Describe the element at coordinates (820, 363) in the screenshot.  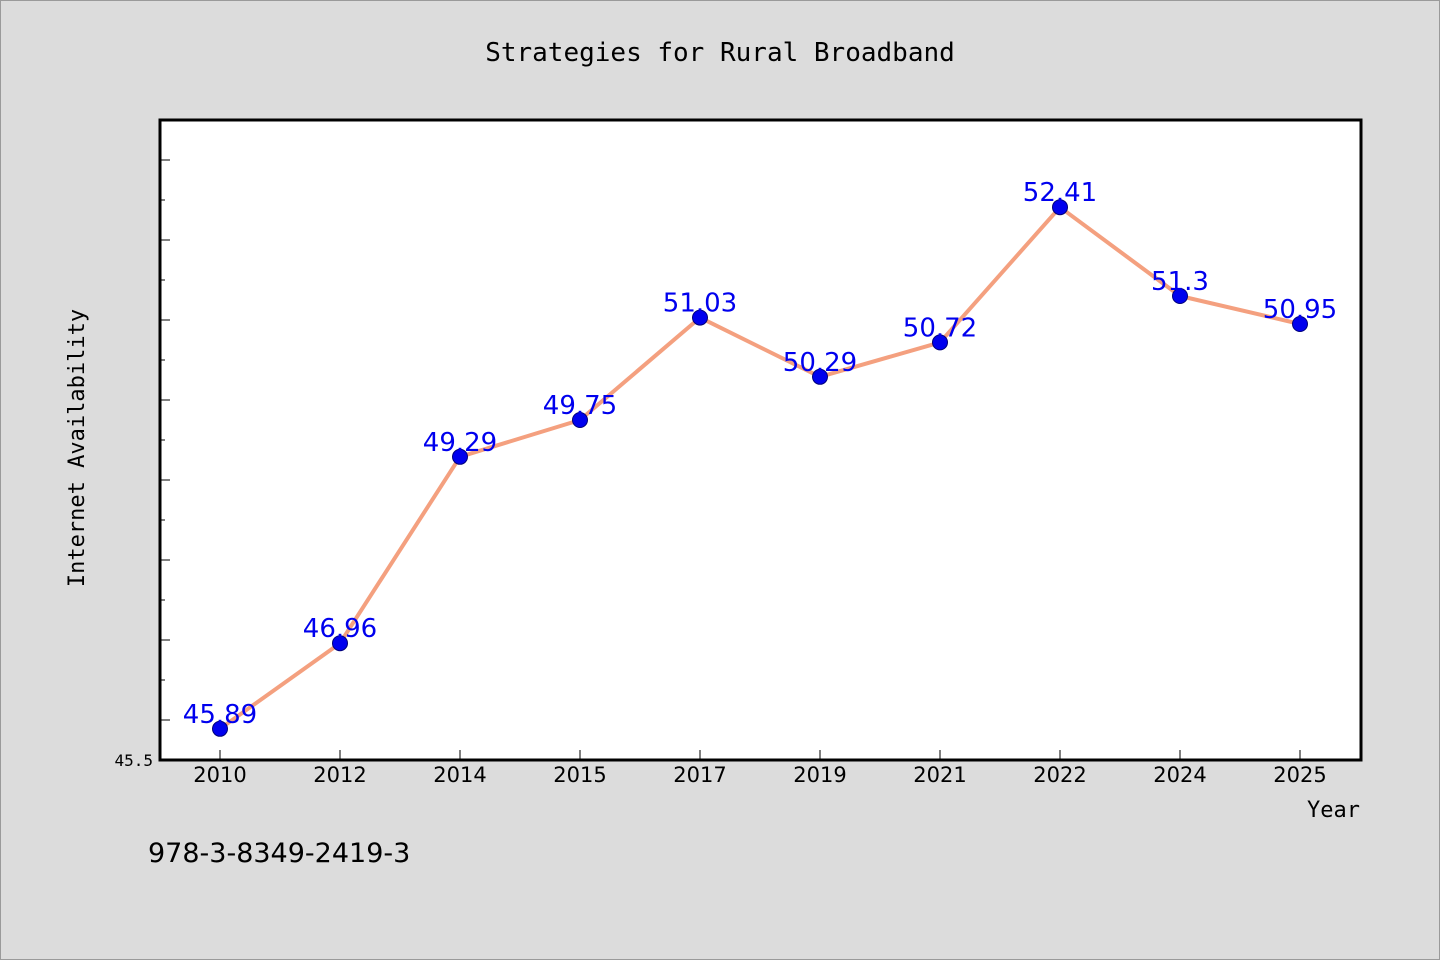
I see `data-point-label: 50.29` at that location.